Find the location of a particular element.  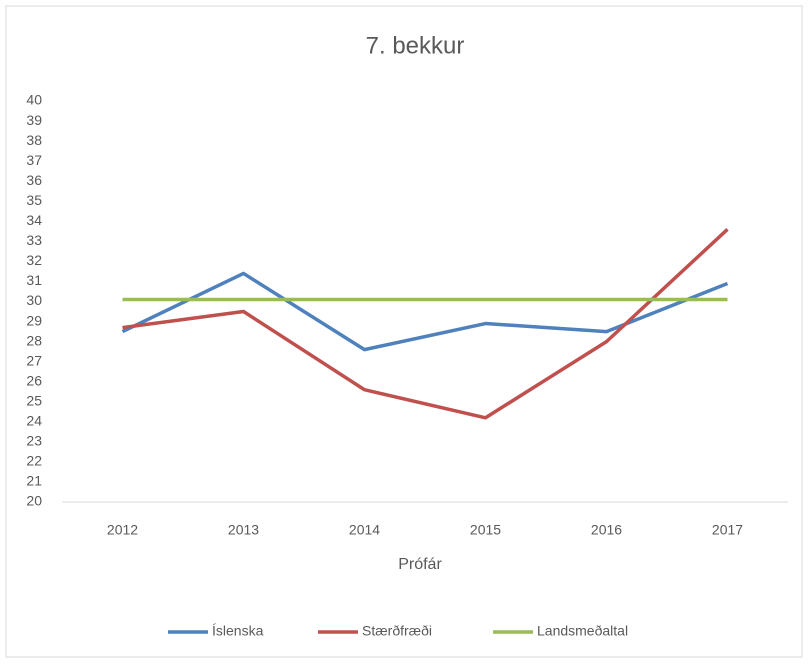

x-tick-label: 2015 is located at coordinates (485, 530).